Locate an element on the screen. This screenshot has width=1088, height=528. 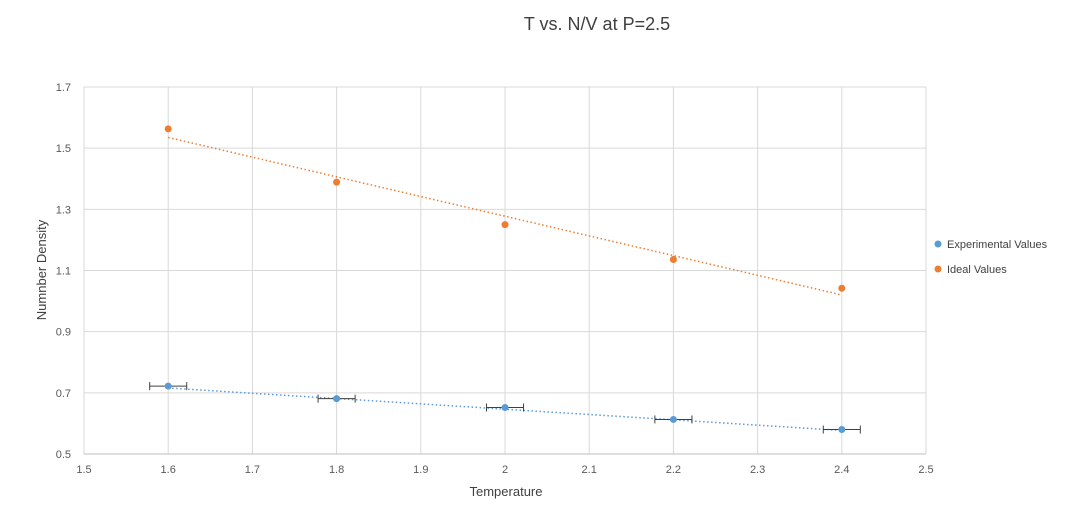
legend-label-ideal-values: Ideal Values is located at coordinates (977, 270).